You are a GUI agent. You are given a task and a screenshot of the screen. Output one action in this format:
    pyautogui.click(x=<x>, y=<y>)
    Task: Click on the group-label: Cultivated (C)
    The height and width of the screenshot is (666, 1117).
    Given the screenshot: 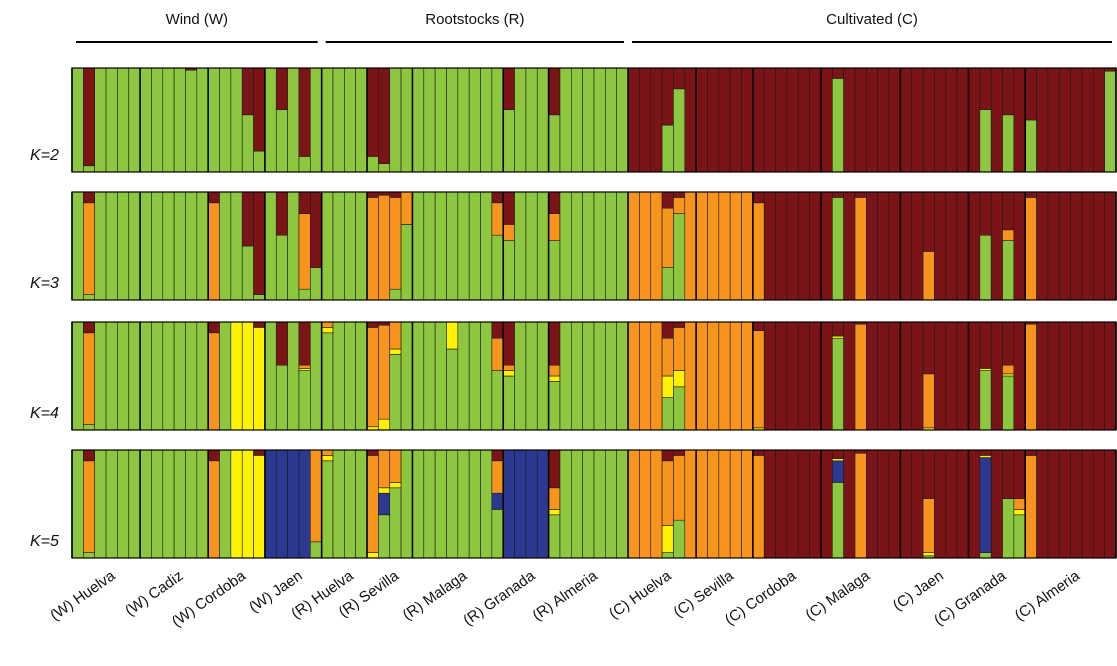 What is the action you would take?
    pyautogui.click(x=872, y=19)
    